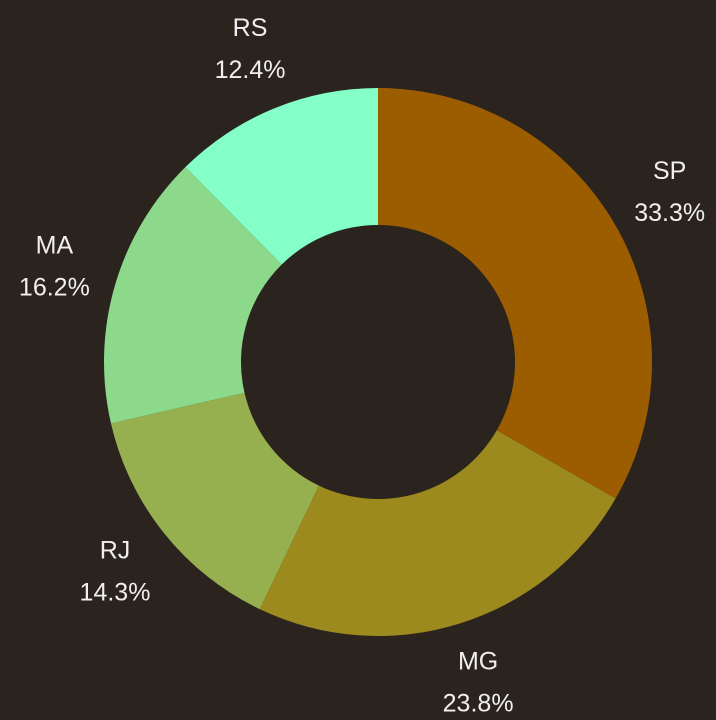 Image resolution: width=716 pixels, height=720 pixels. Describe the element at coordinates (115, 592) in the screenshot. I see `slice-value-label: 14.3%` at that location.